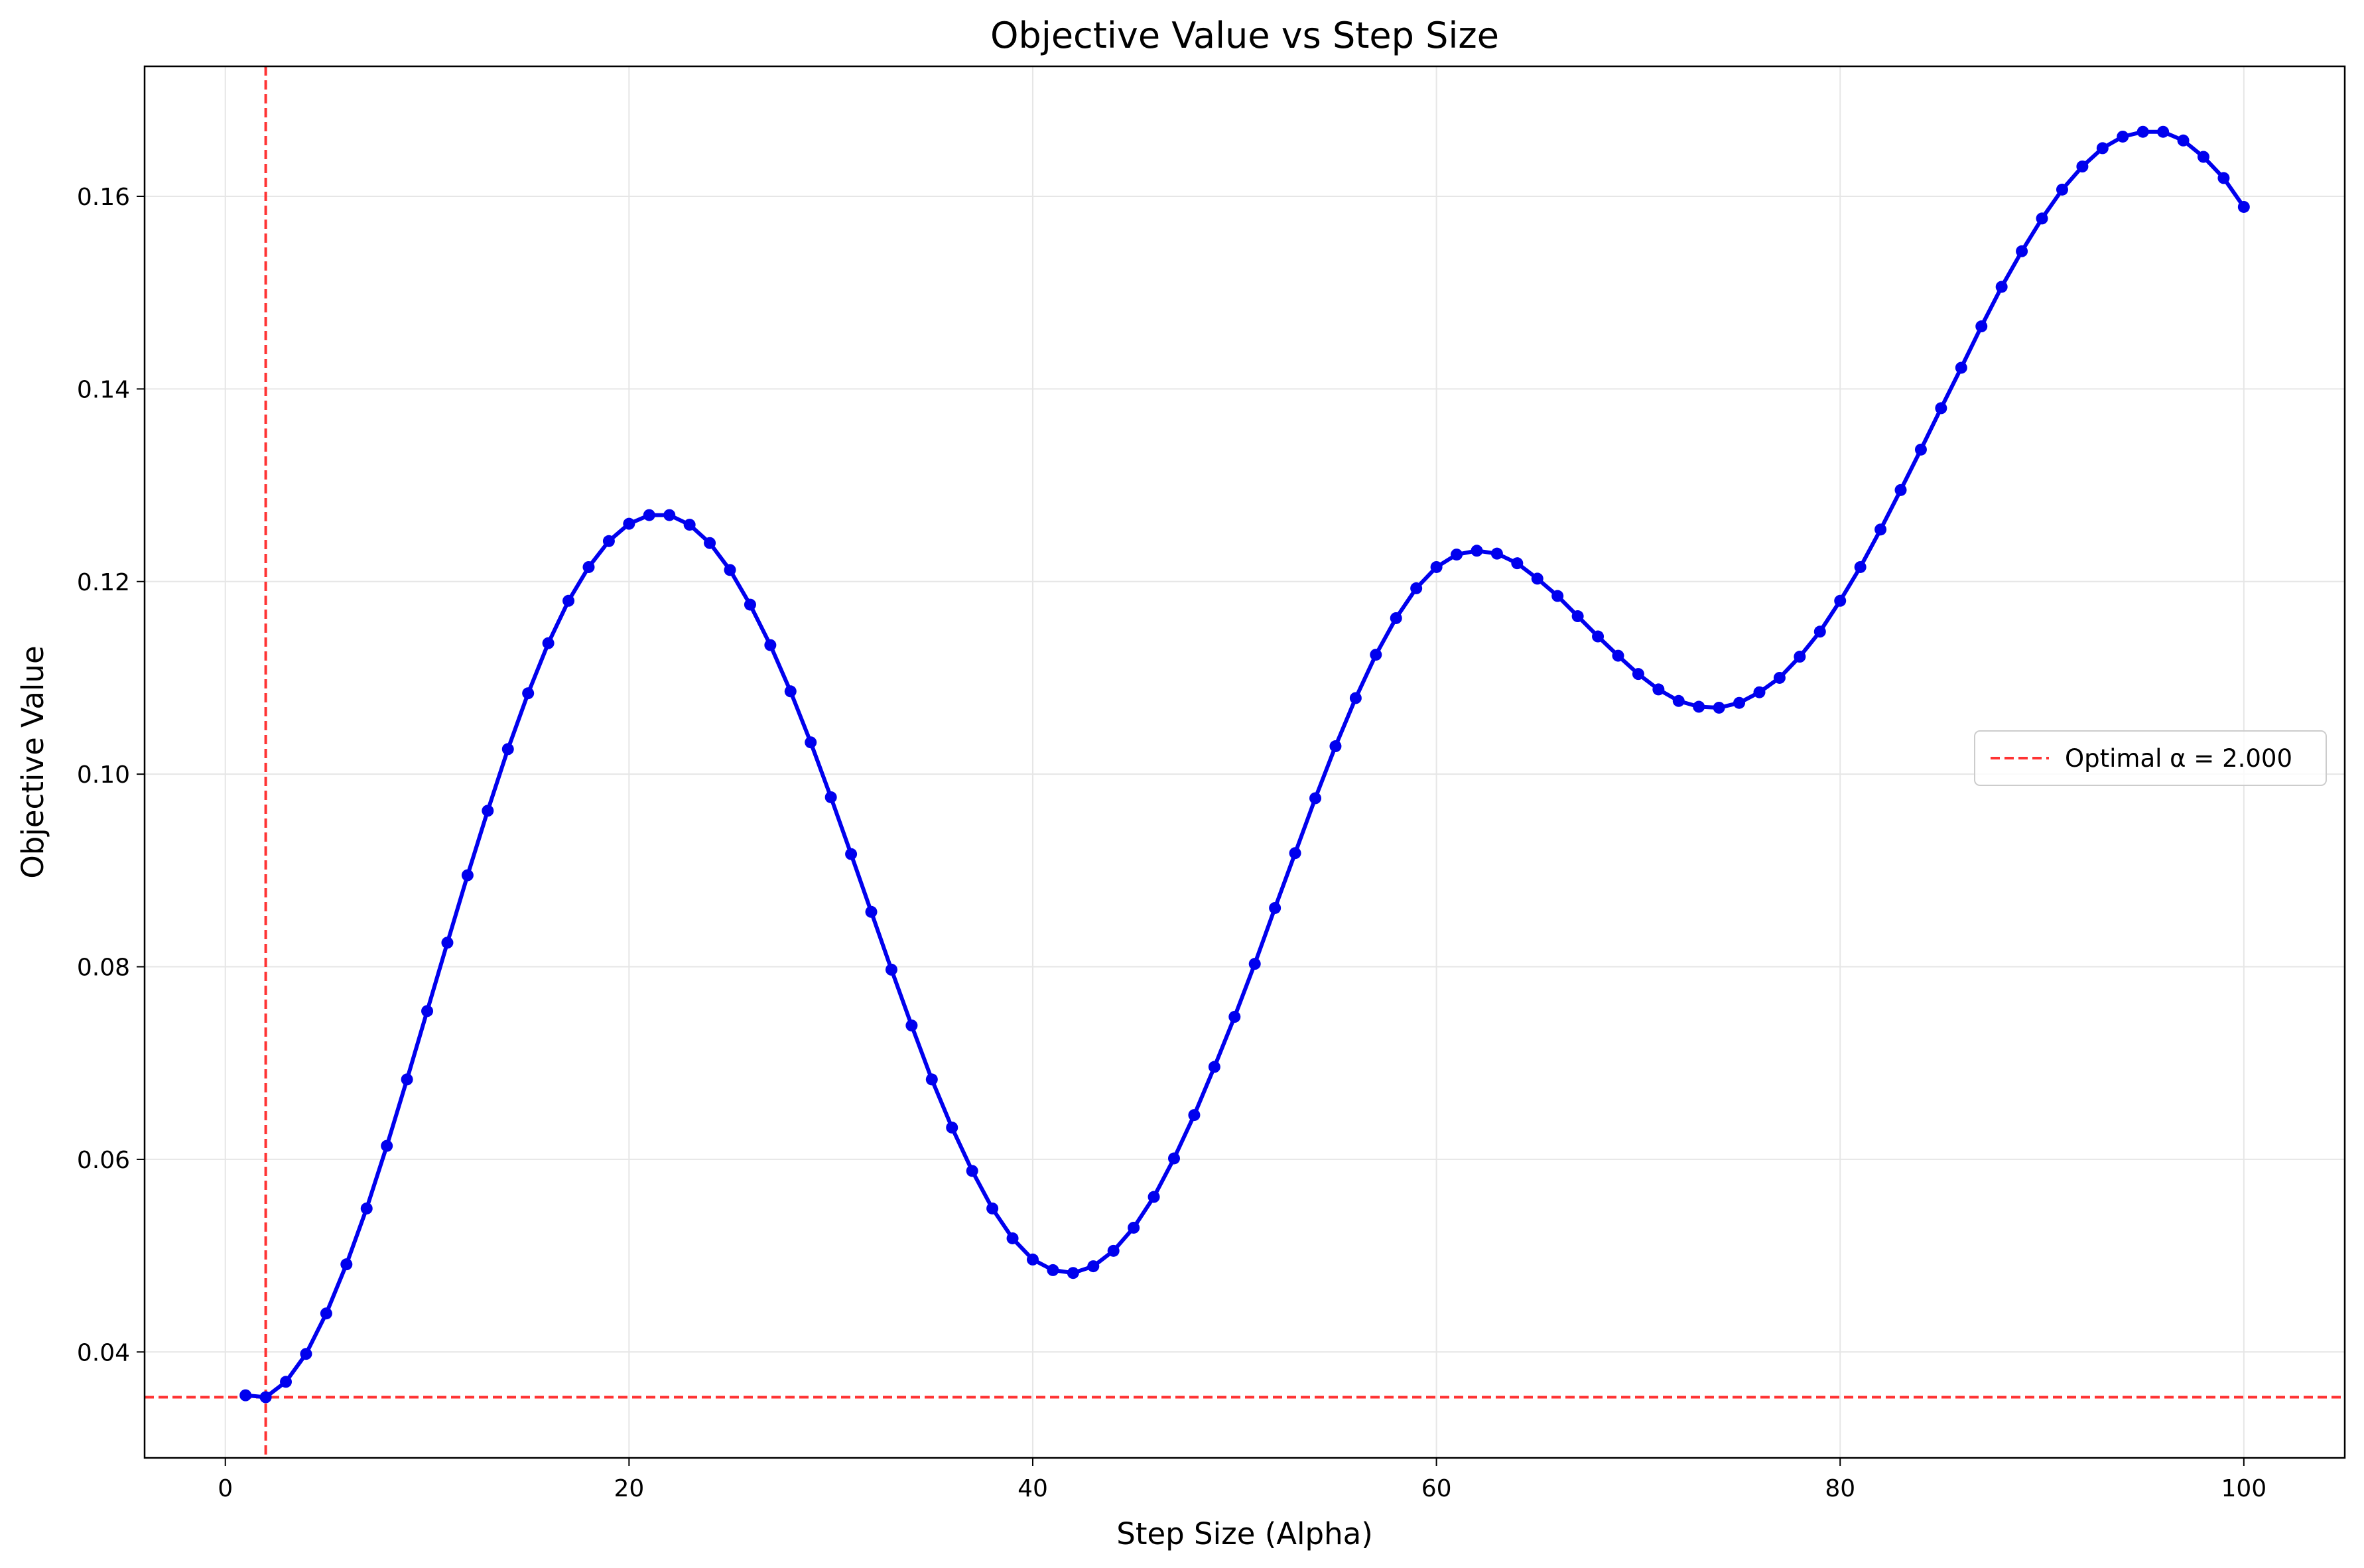  What do you see at coordinates (103, 775) in the screenshot?
I see `y-tick-label: 0.10` at bounding box center [103, 775].